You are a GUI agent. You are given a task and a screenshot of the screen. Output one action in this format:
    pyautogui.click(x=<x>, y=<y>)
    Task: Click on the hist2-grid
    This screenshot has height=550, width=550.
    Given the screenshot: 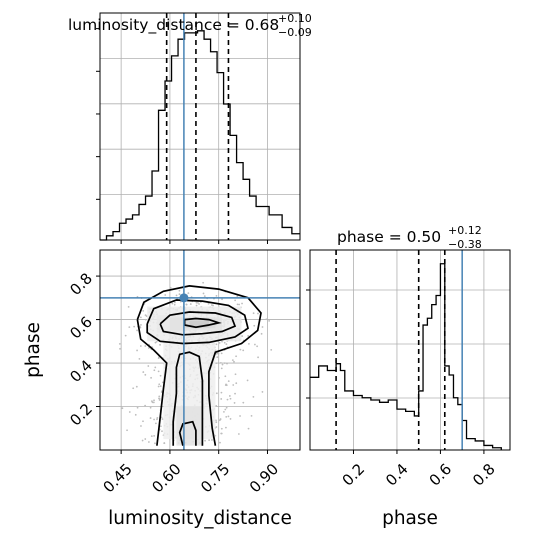 What is the action you would take?
    pyautogui.click(x=410, y=350)
    